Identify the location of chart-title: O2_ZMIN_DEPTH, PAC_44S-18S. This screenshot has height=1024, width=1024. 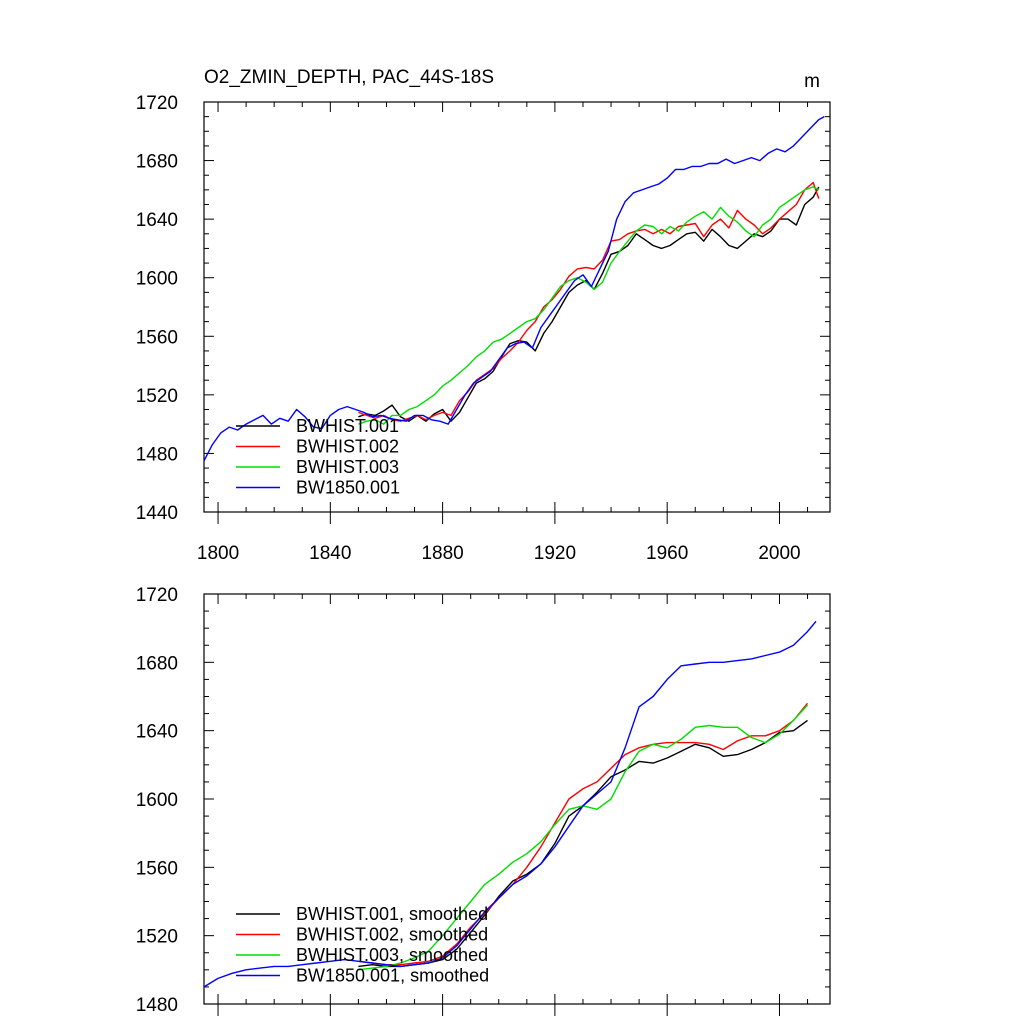
(349, 77).